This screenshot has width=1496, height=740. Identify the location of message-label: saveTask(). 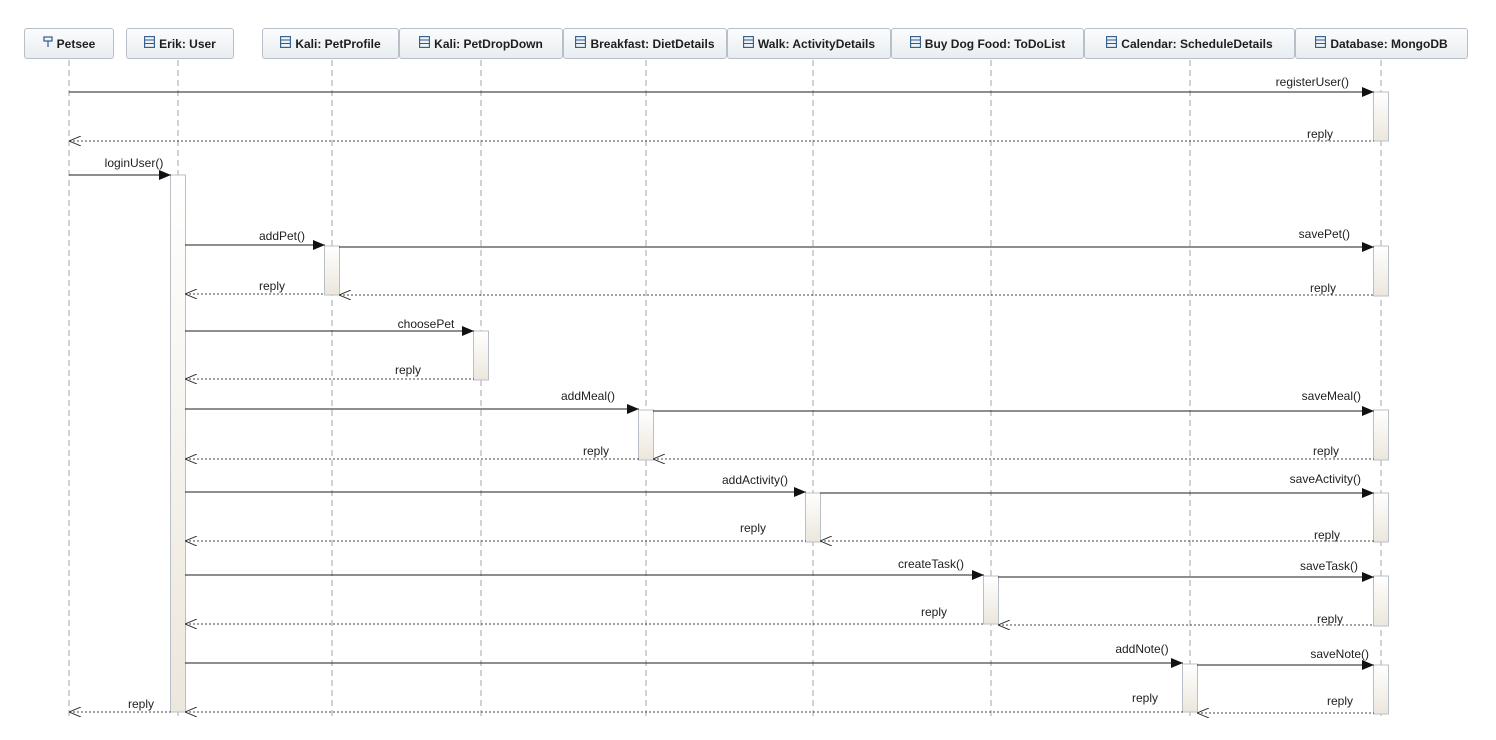
(1329, 566).